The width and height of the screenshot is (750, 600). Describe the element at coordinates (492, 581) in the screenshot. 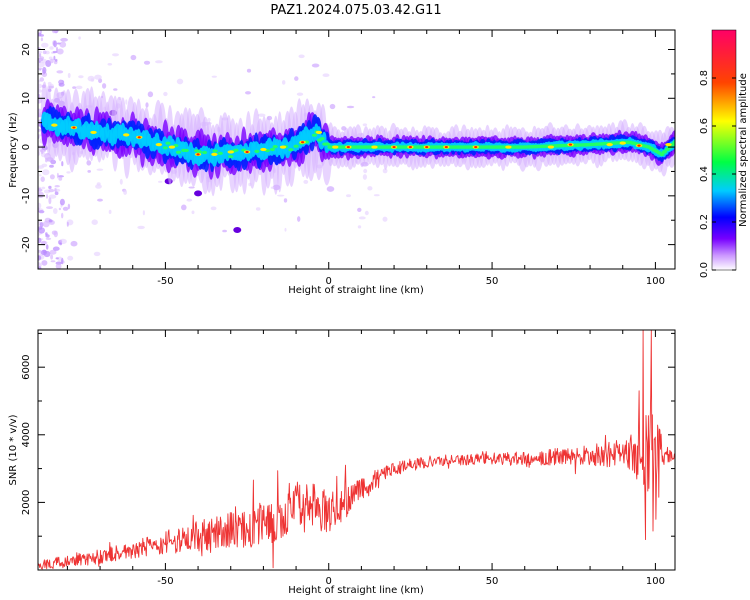

I see `x-tick-label: 50` at that location.